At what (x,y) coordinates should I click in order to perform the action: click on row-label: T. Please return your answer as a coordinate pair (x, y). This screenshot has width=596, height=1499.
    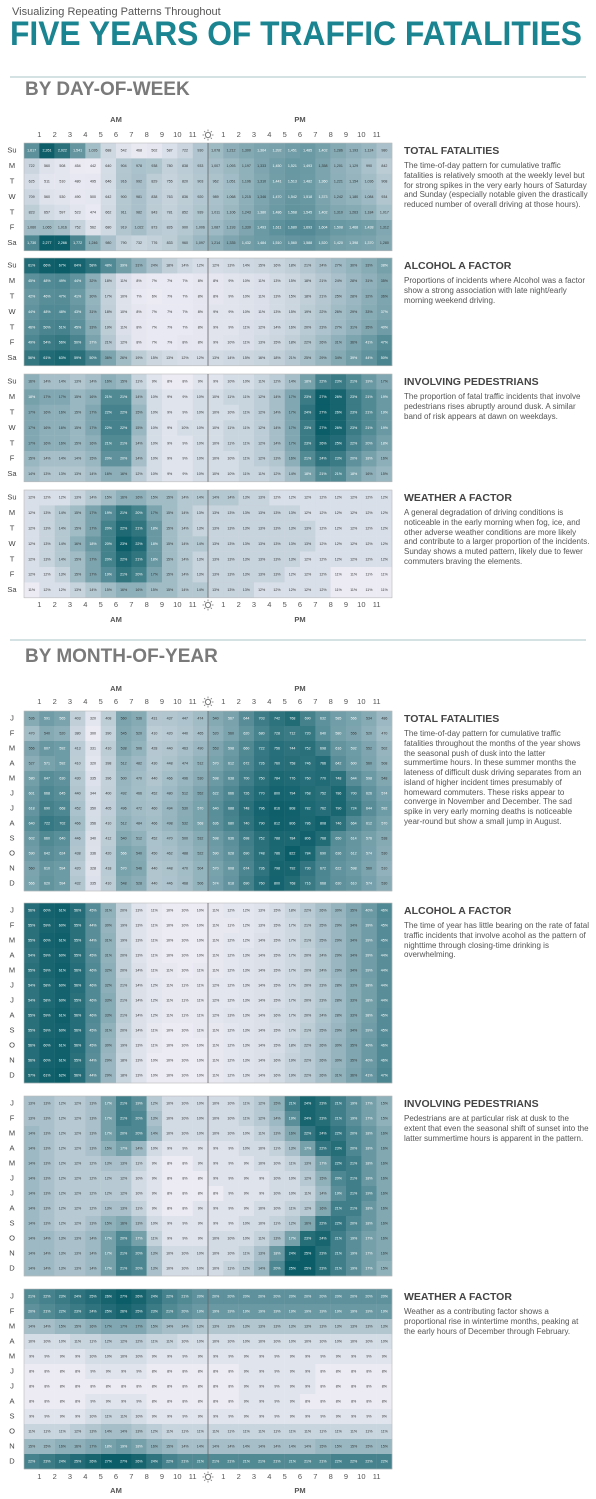
    Looking at the image, I should click on (12, 211).